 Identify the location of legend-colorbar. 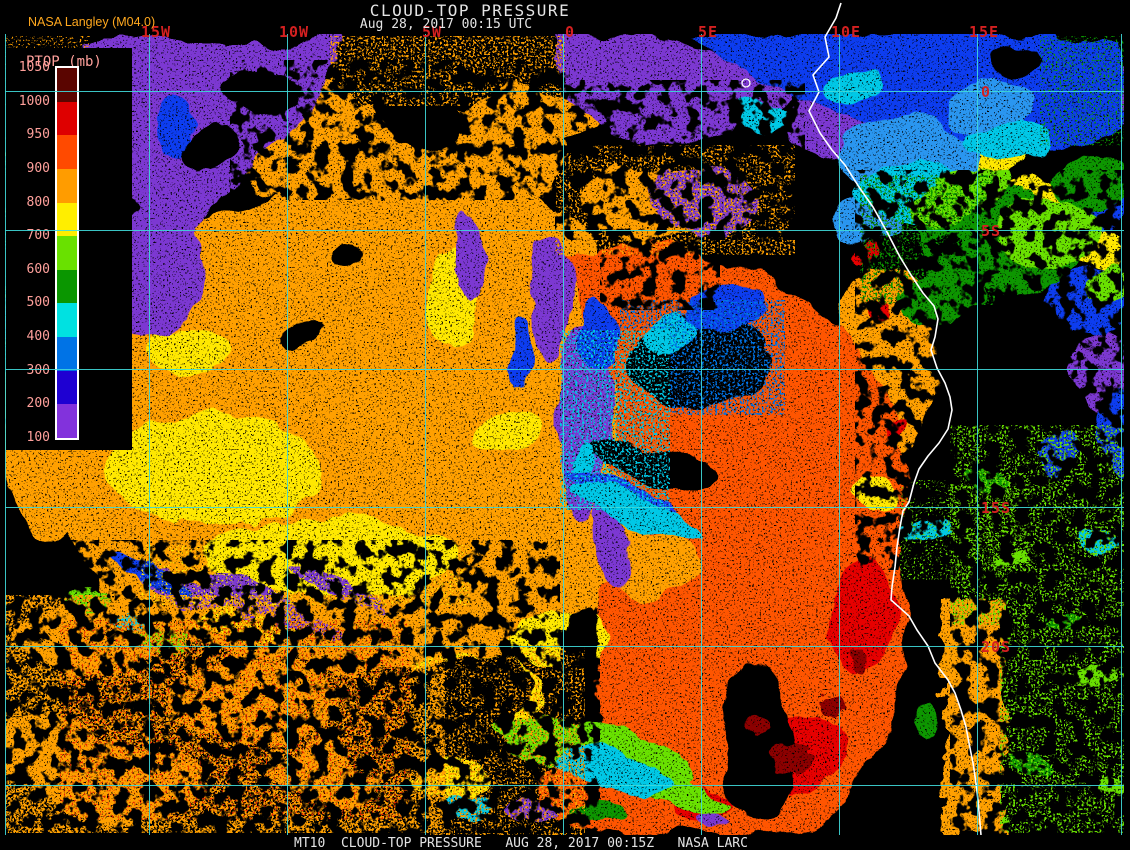
(67, 253).